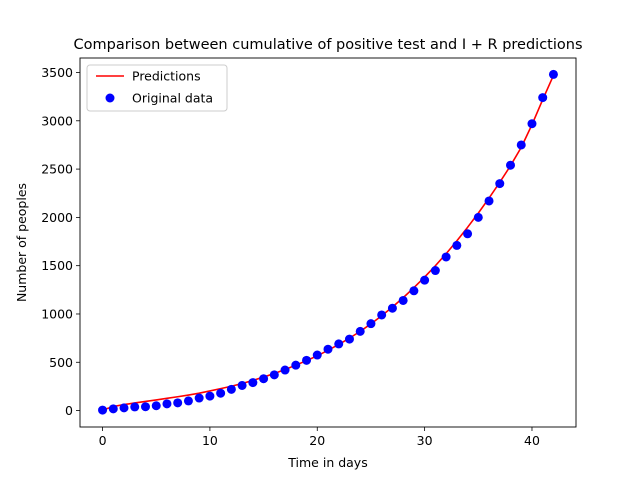 The width and height of the screenshot is (640, 480). Describe the element at coordinates (57, 120) in the screenshot. I see `y-tick-label: 3000` at that location.